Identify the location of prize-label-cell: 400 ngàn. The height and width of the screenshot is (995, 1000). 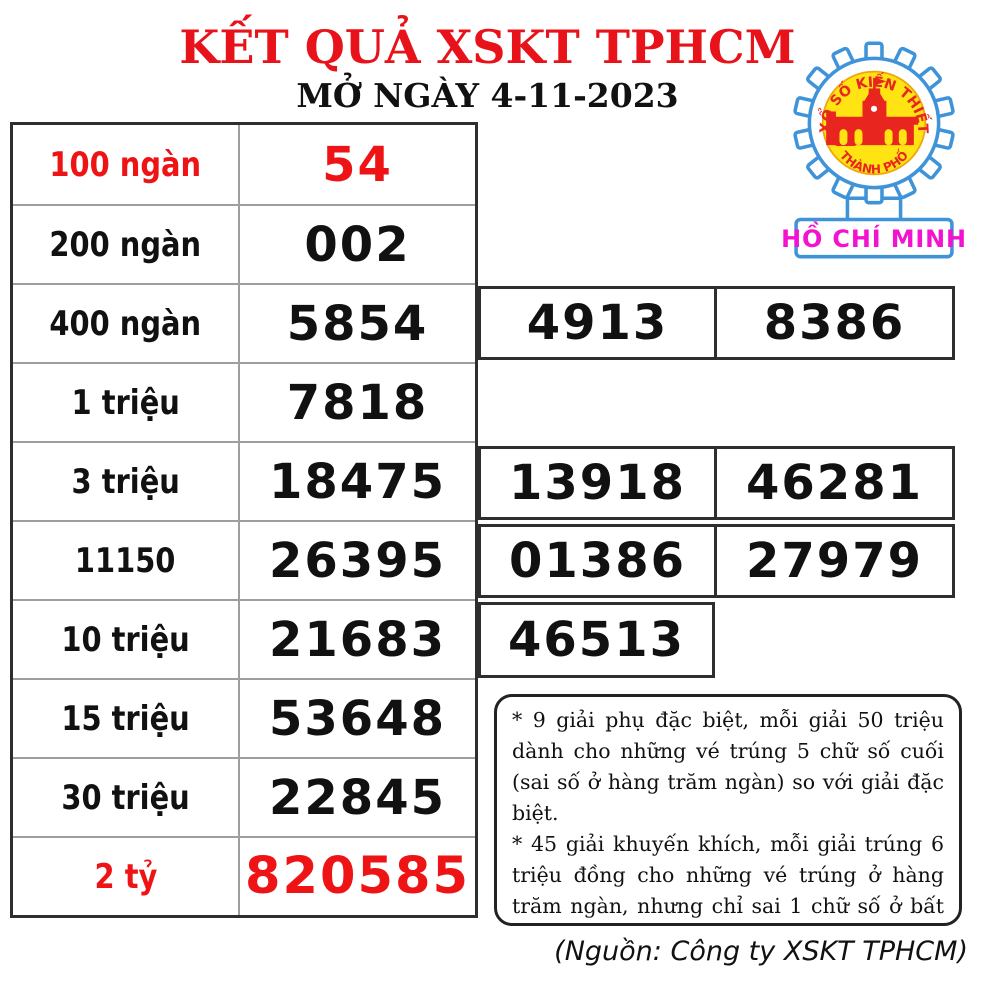
(126, 323).